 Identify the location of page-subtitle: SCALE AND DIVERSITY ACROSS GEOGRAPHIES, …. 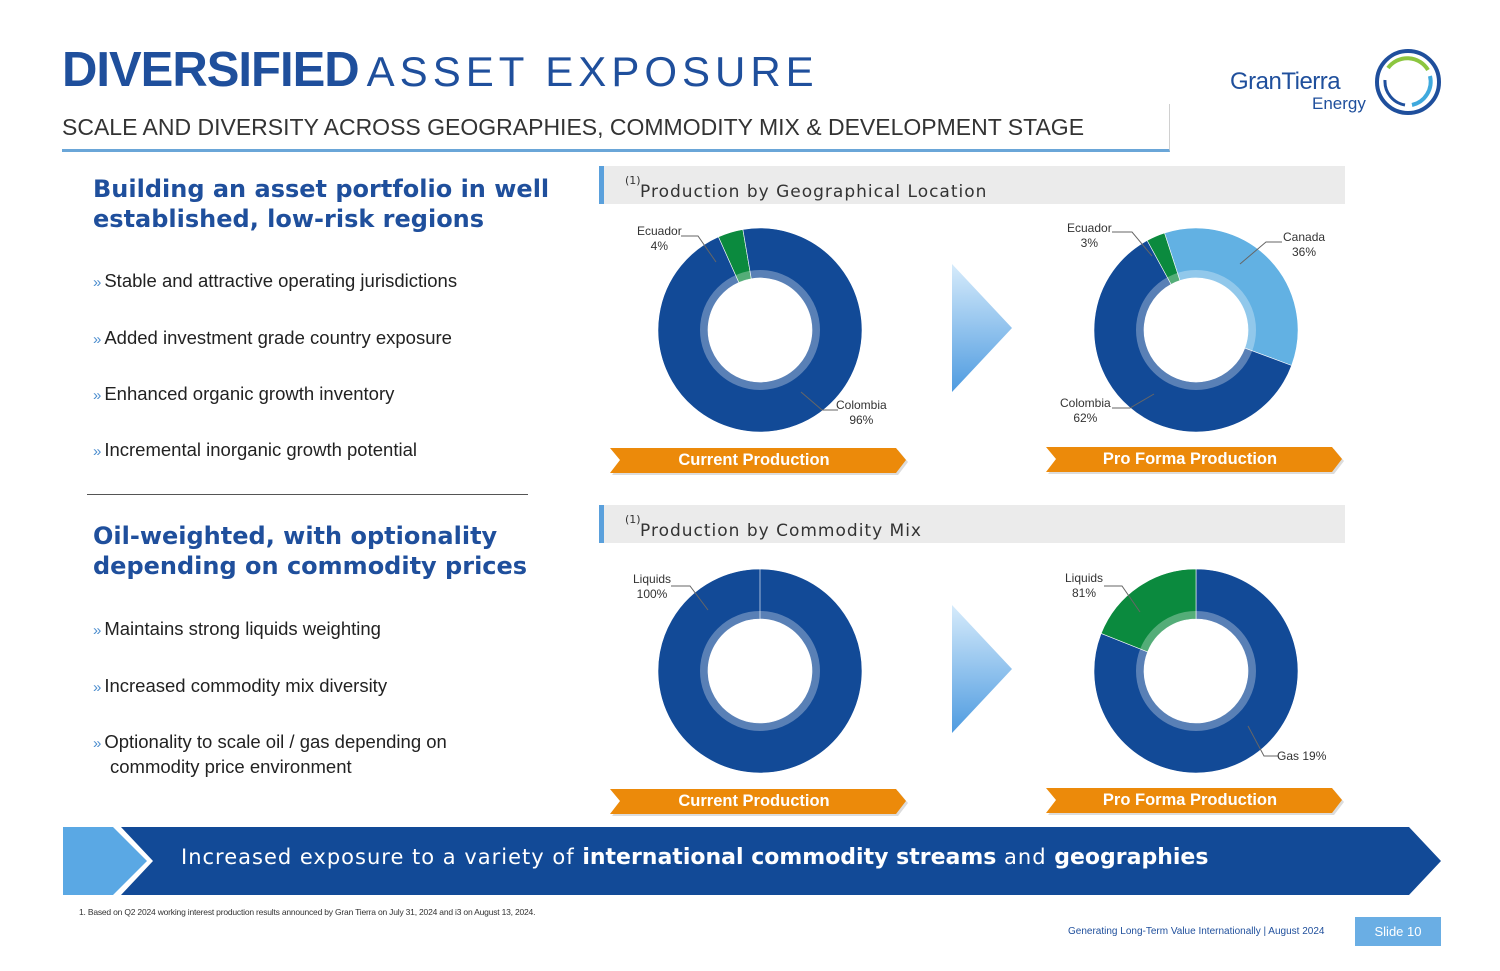
(573, 127).